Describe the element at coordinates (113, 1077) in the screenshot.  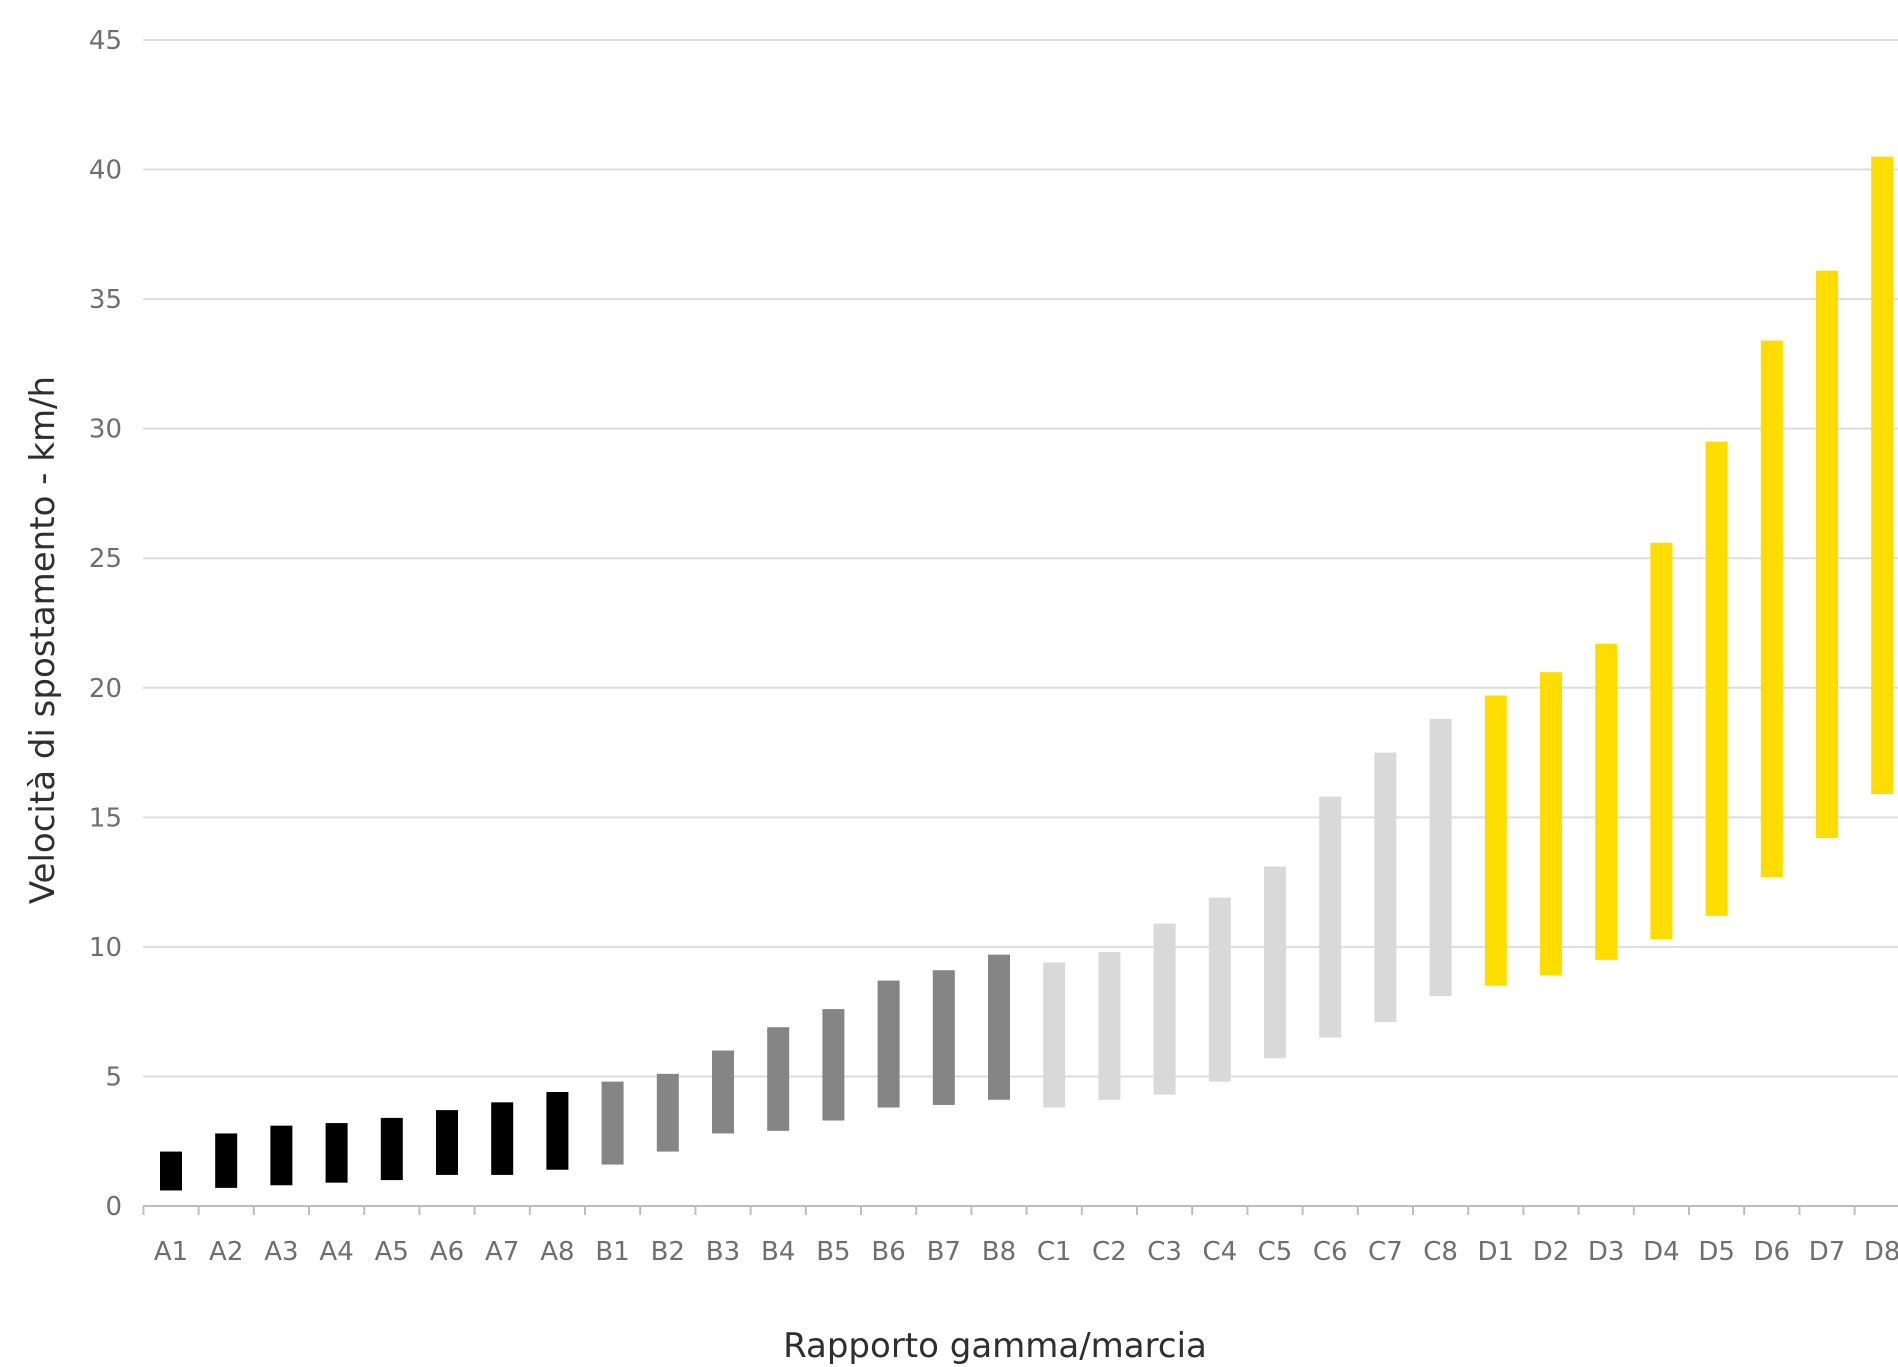
I see `y-tick-label: 5` at that location.